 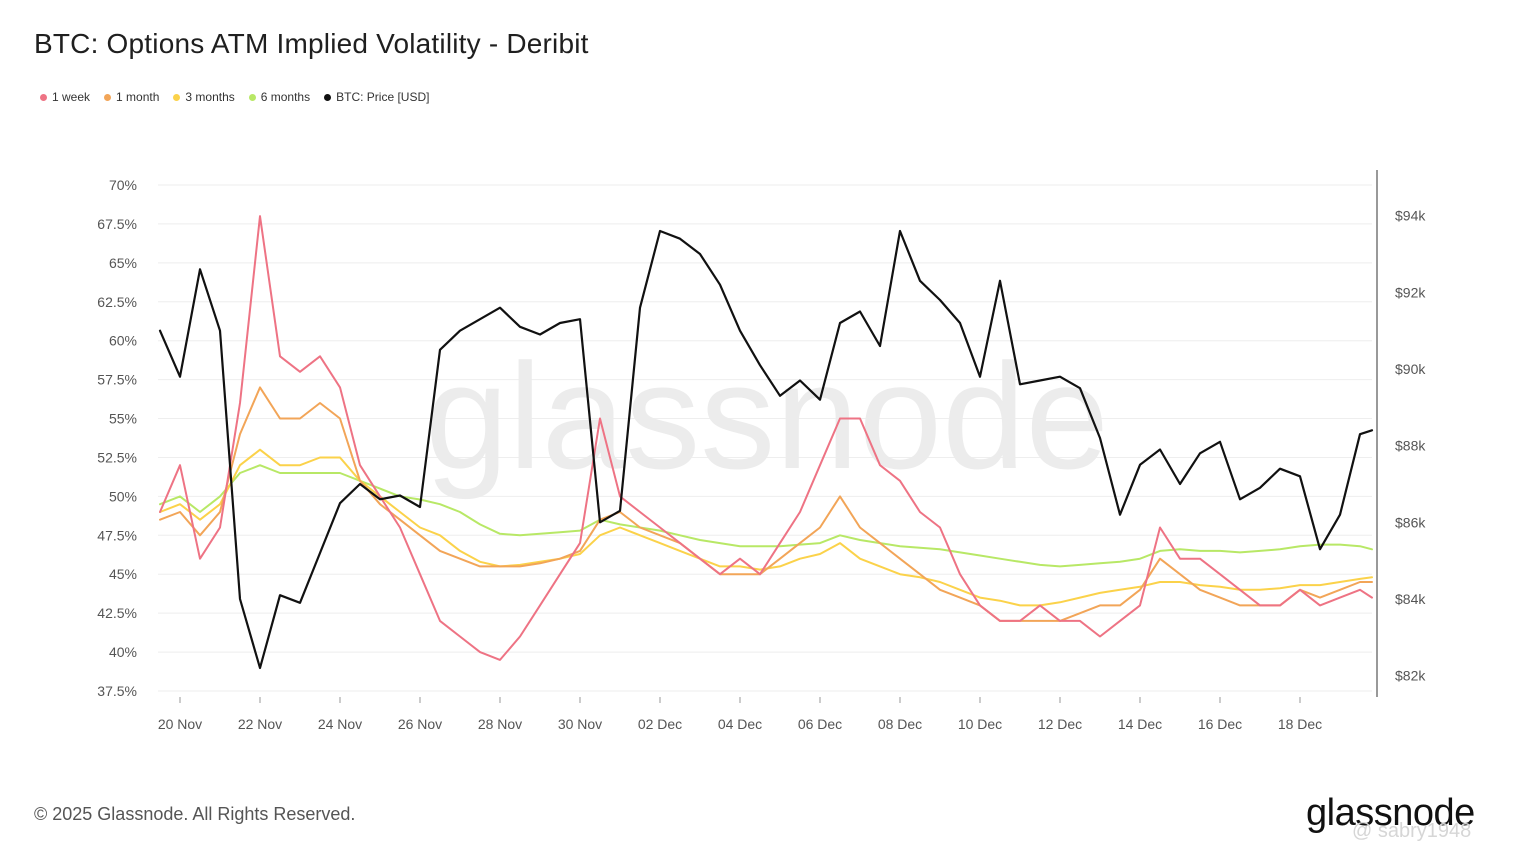 What do you see at coordinates (123, 185) in the screenshot?
I see `y-left-tick-label: 70%` at bounding box center [123, 185].